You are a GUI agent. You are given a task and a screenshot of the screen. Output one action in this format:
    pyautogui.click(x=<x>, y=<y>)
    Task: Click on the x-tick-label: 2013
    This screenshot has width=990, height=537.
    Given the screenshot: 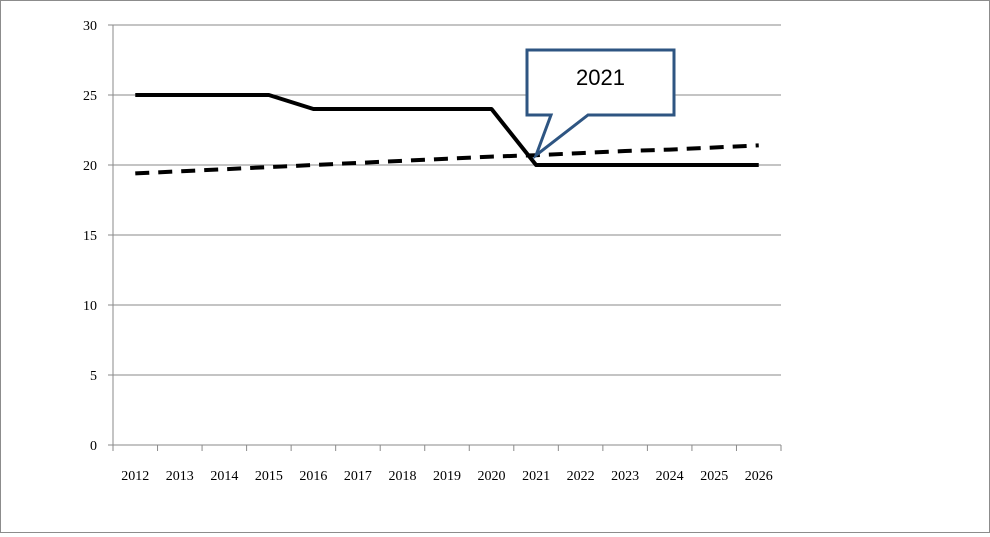 What is the action you would take?
    pyautogui.click(x=180, y=476)
    